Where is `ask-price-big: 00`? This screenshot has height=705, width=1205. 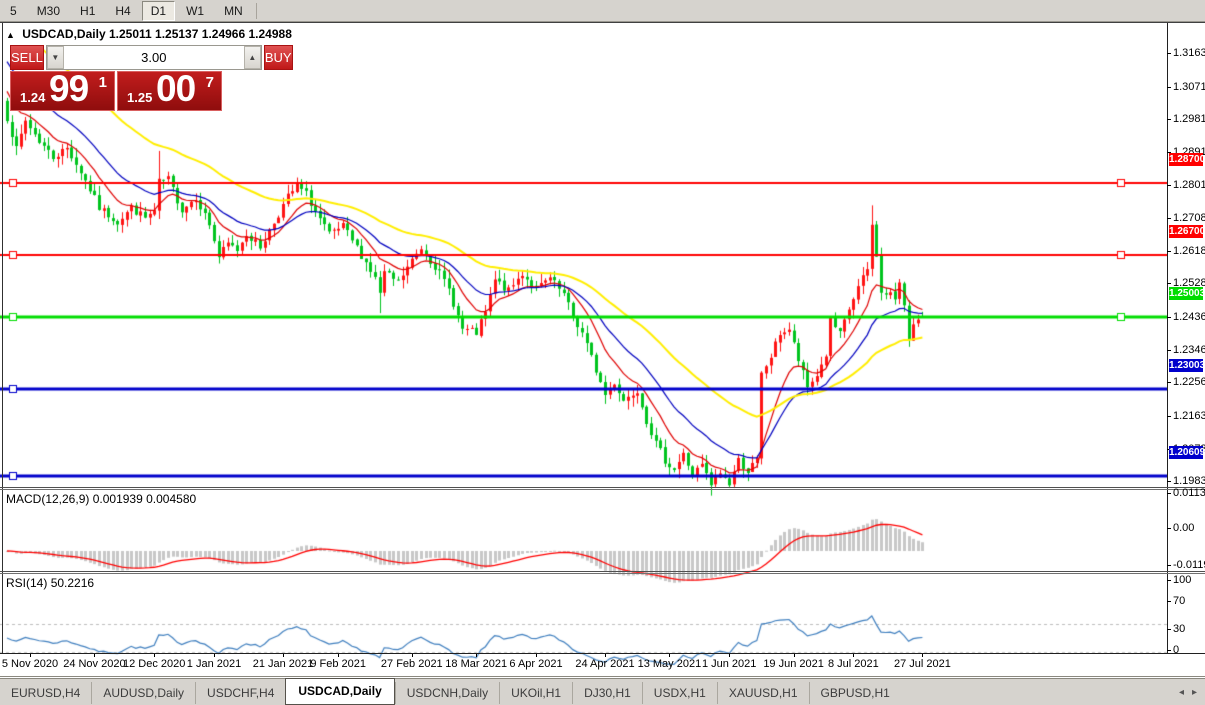 ask-price-big: 00 is located at coordinates (176, 88).